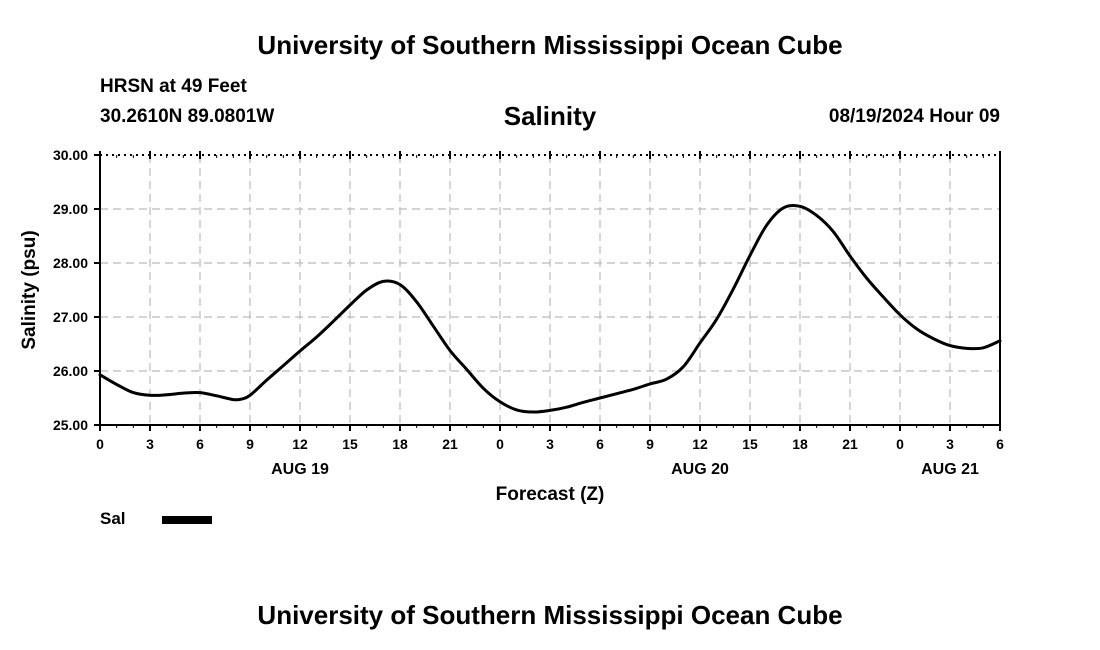  Describe the element at coordinates (914, 116) in the screenshot. I see `forecast-timestamp: 08/19/2024 Hour 09` at that location.